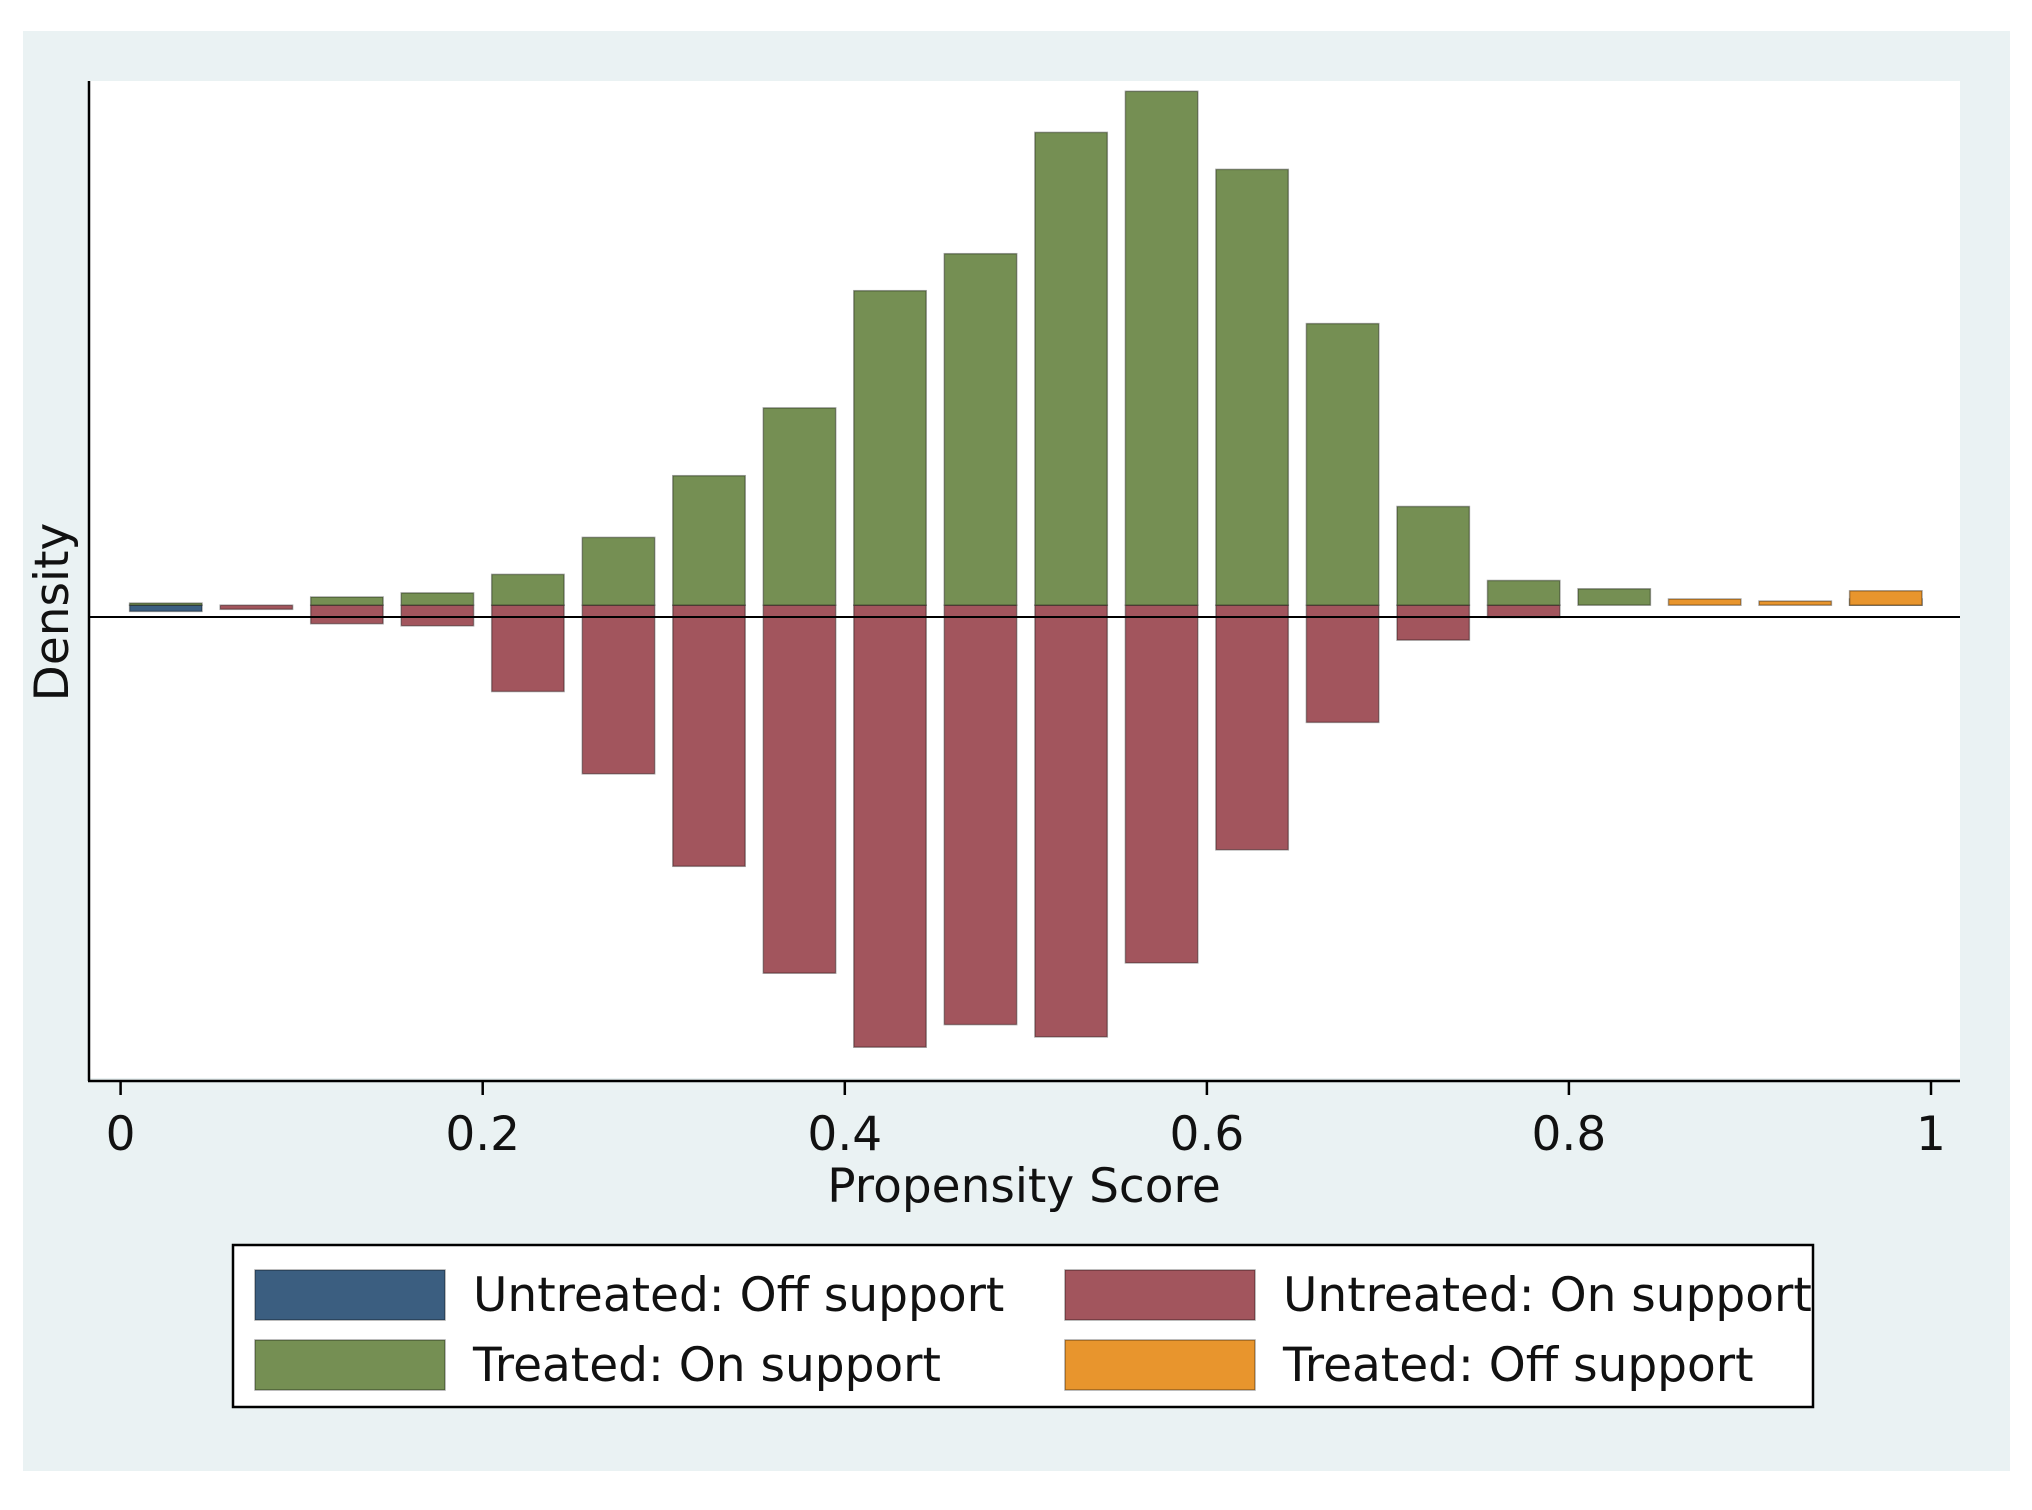 This screenshot has width=2032, height=1510. What do you see at coordinates (1518, 1365) in the screenshot?
I see `legend-label: Treated: Off support` at bounding box center [1518, 1365].